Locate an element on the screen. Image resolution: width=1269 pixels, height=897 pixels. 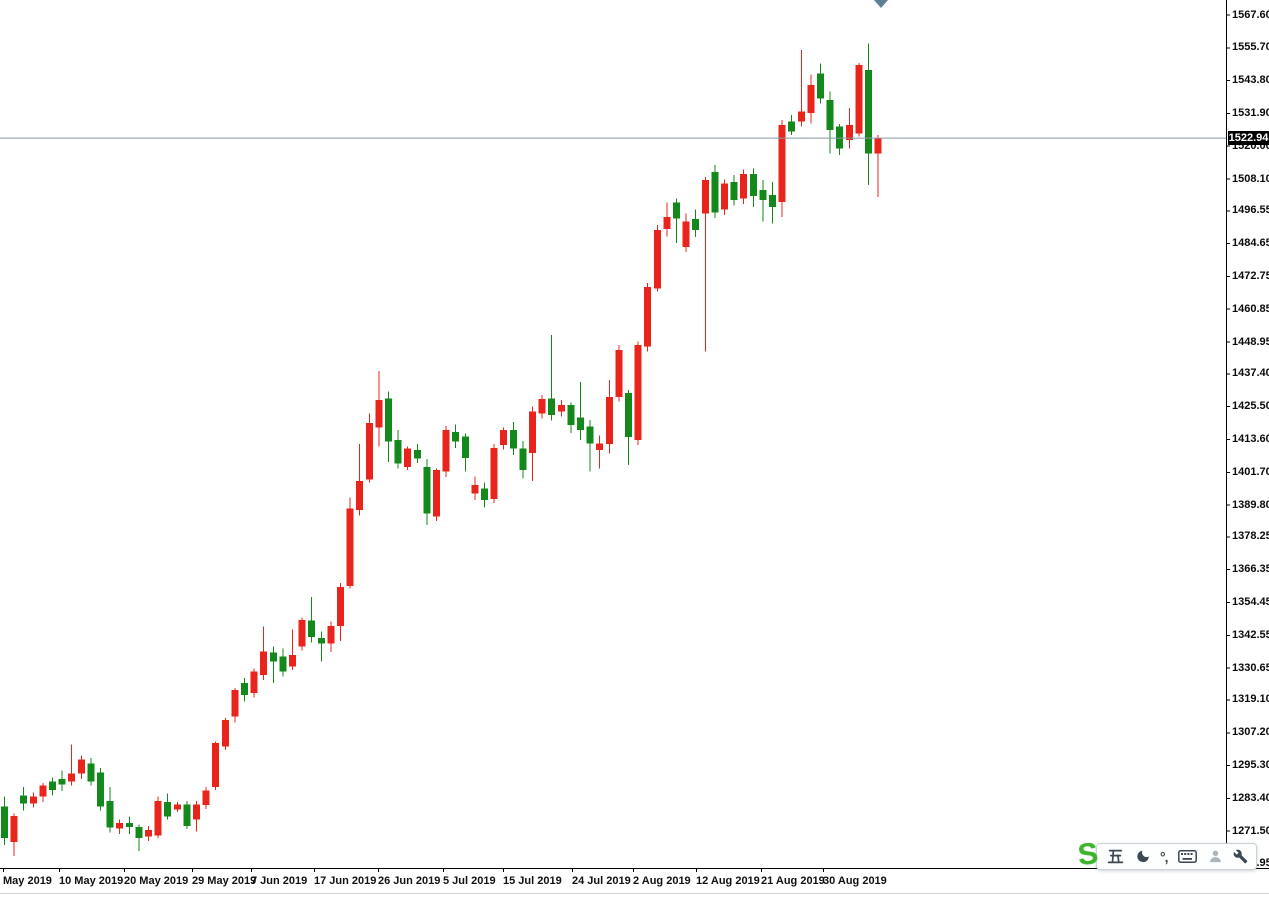
ime-punctuation-icon: °, is located at coordinates (1164, 856).